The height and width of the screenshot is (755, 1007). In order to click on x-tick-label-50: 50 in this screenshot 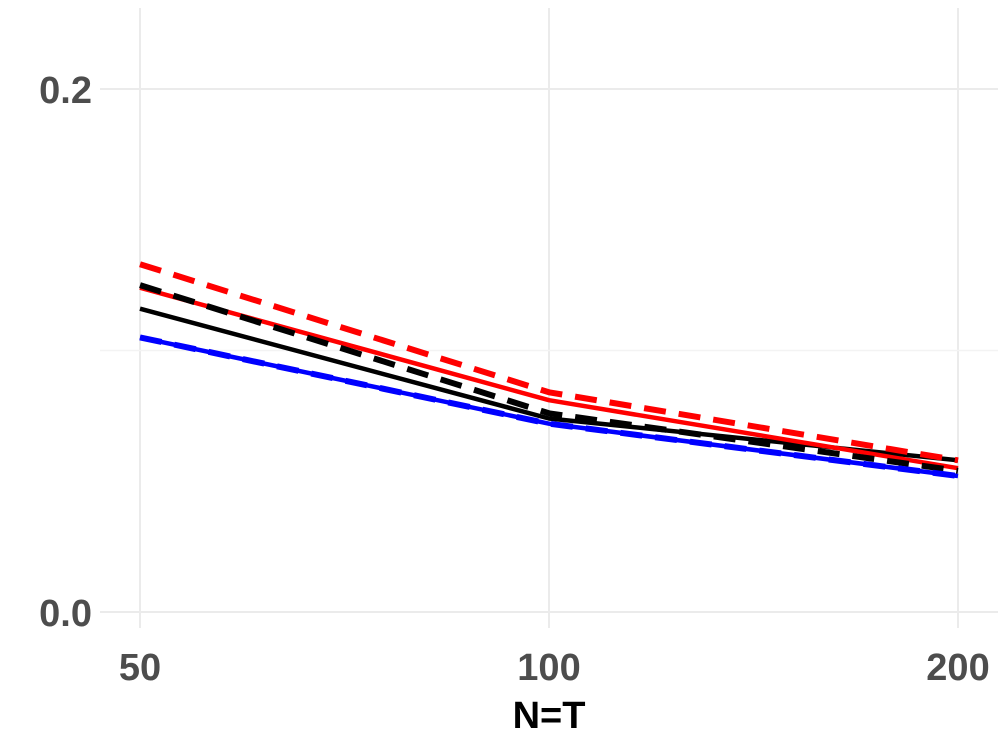, I will do `click(140, 668)`.